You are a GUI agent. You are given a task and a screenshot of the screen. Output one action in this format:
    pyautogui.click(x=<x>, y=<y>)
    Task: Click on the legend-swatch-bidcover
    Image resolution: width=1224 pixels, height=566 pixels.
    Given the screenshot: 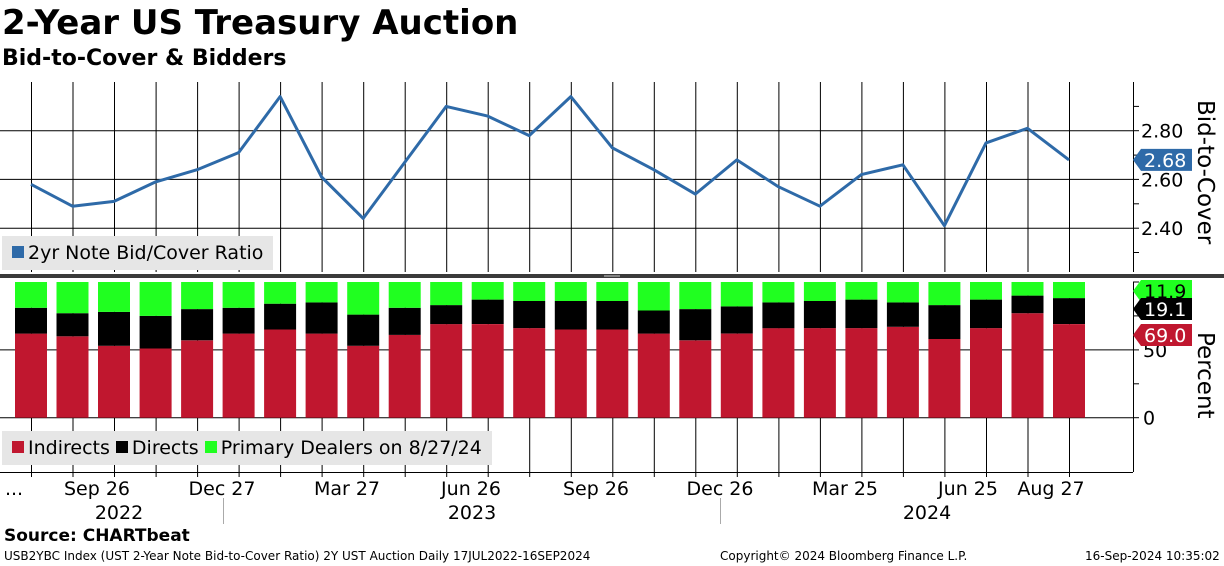 What is the action you would take?
    pyautogui.click(x=18, y=252)
    